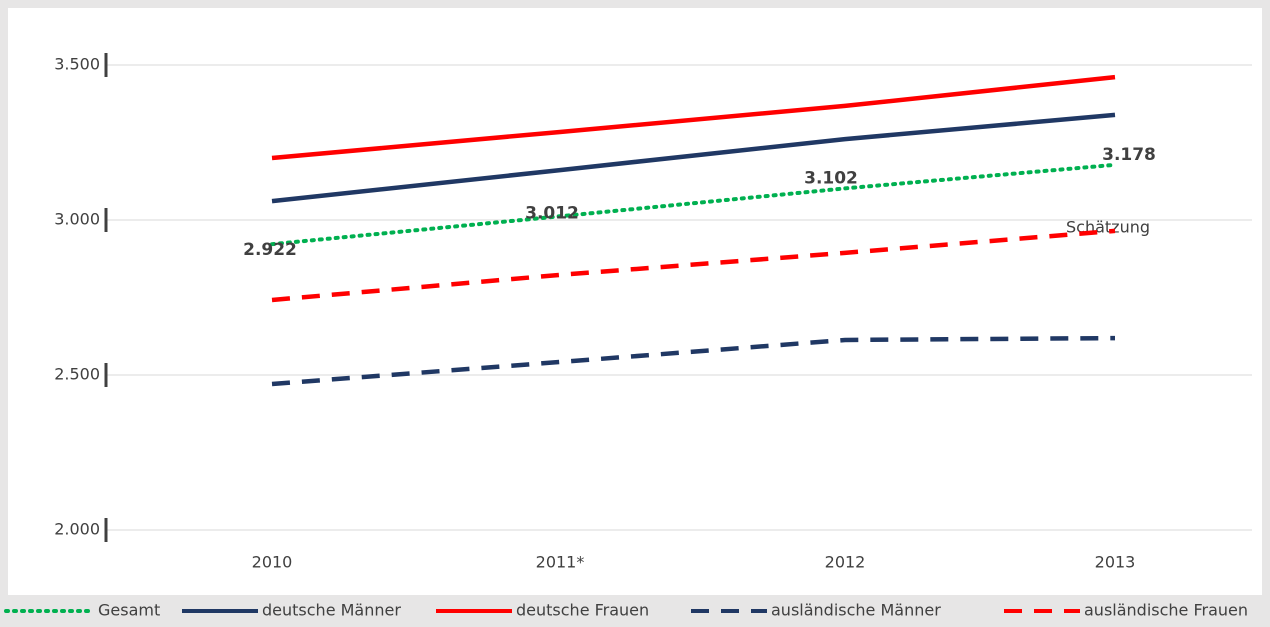 Image resolution: width=1270 pixels, height=627 pixels. Describe the element at coordinates (582, 610) in the screenshot. I see `legend-label: deutsche Frauen` at that location.